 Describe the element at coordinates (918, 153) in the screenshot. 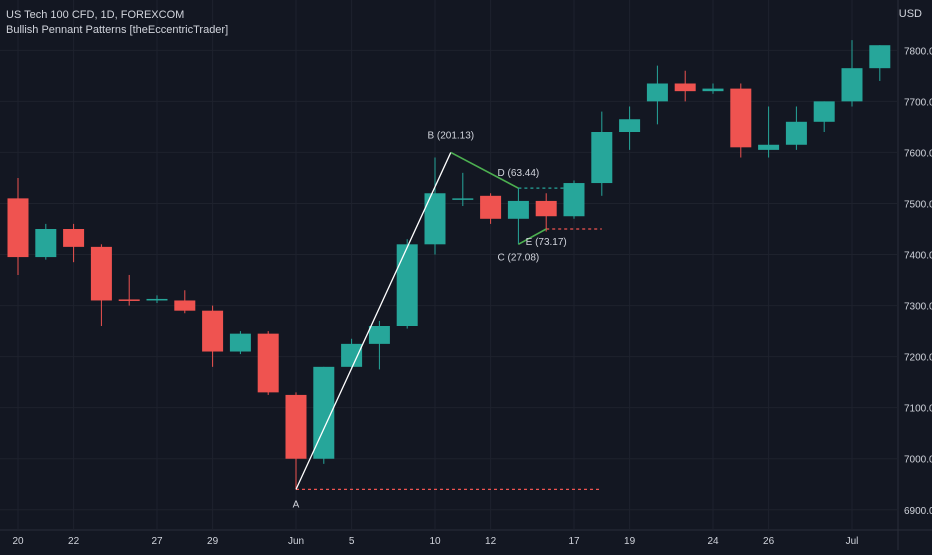

I see `y-tick-label: 7600.0` at that location.